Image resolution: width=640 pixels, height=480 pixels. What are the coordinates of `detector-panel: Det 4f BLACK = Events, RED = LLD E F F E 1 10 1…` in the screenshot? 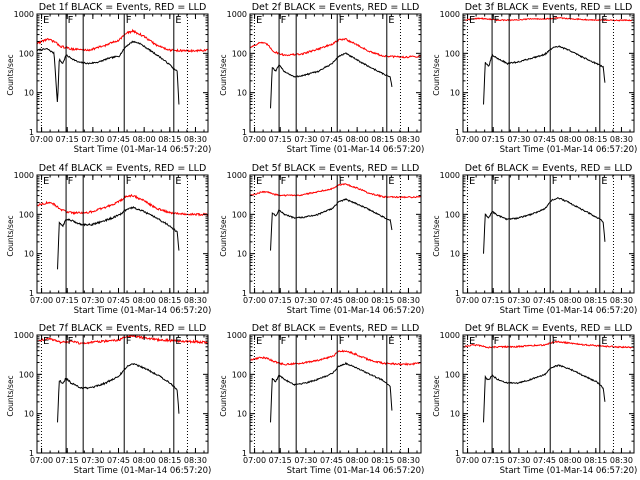 It's located at (108, 239).